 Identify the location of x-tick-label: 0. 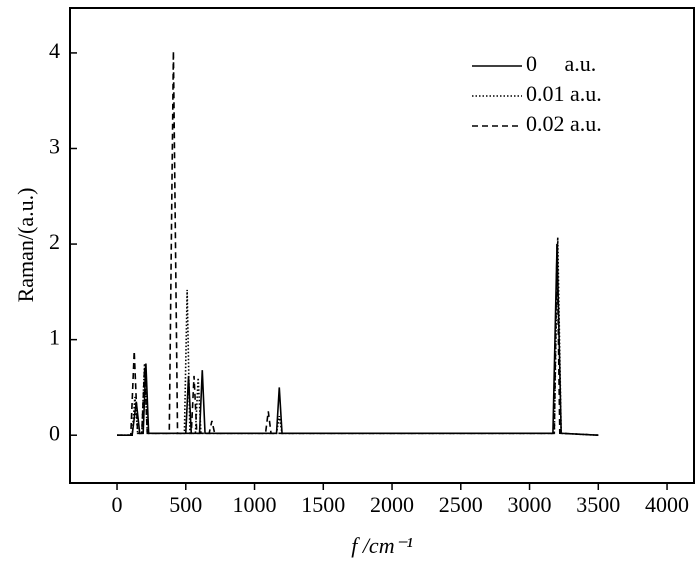
(117, 504).